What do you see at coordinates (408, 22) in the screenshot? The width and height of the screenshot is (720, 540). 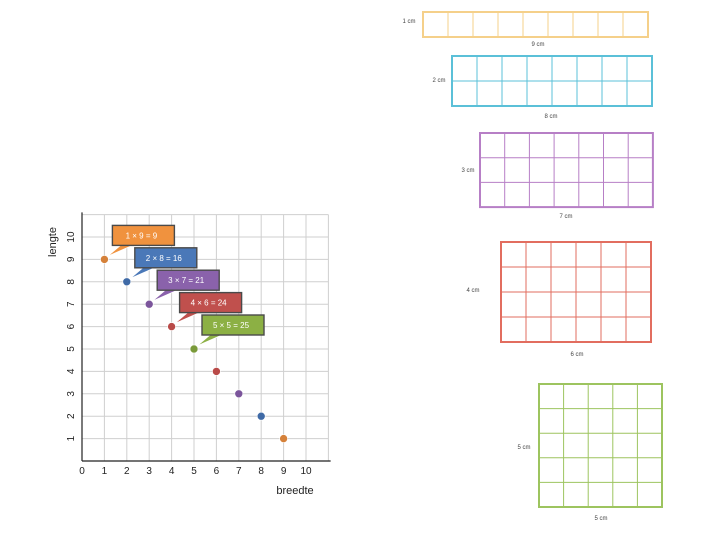 I see `rectangle-height-label: 1 cm` at bounding box center [408, 22].